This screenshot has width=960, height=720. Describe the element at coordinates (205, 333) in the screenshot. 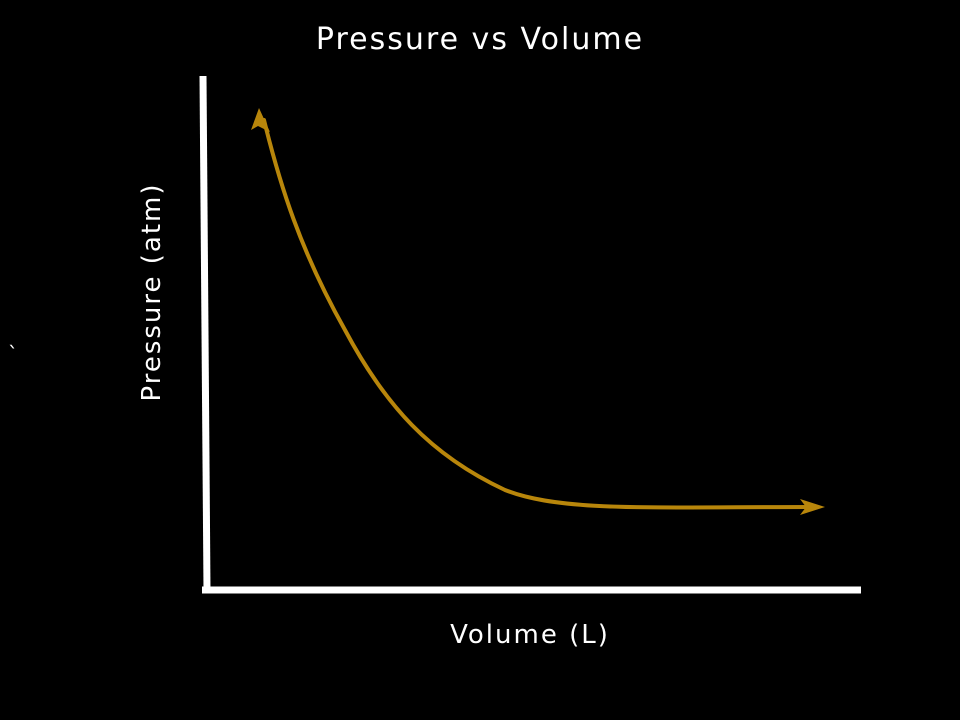

I see `y-axis-line` at that location.